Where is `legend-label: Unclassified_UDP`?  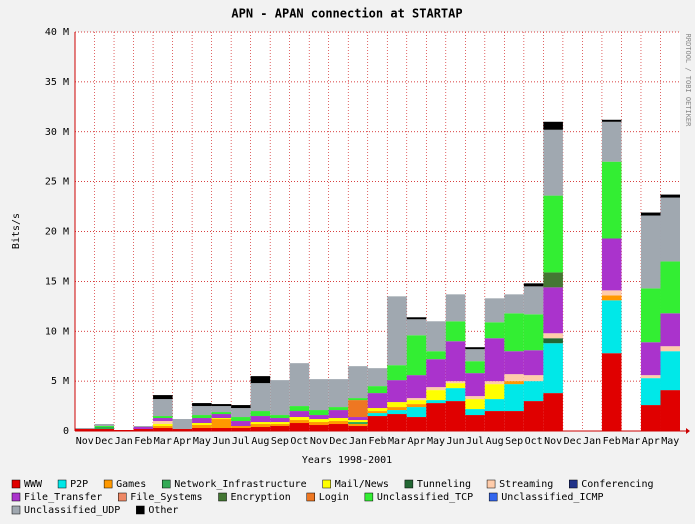
legend-label: Unclassified_UDP is located at coordinates (72, 510).